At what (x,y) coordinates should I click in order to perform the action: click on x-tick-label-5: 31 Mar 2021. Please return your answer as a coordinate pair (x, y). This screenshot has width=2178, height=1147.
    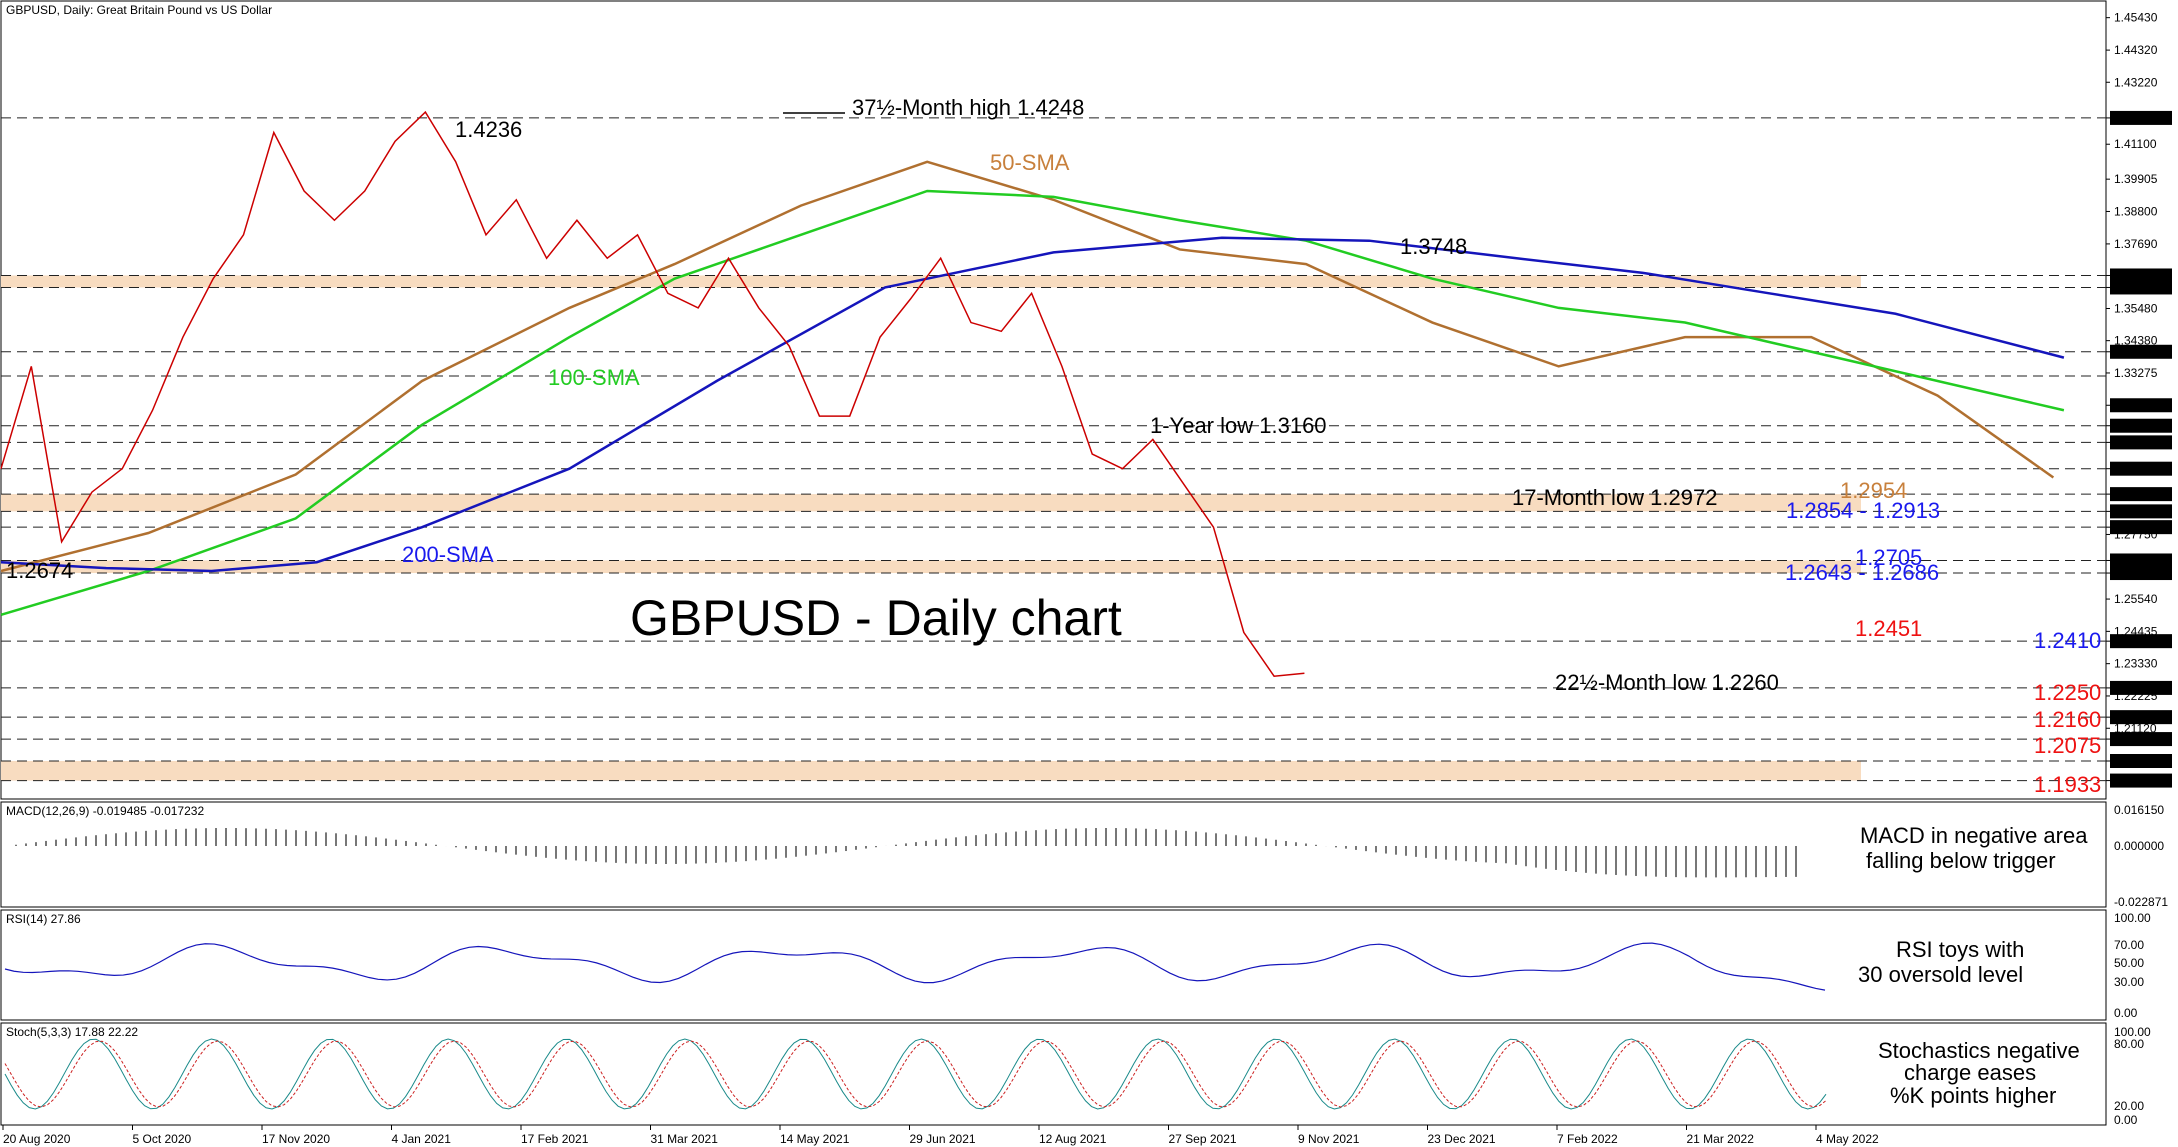
    Looking at the image, I should click on (685, 1139).